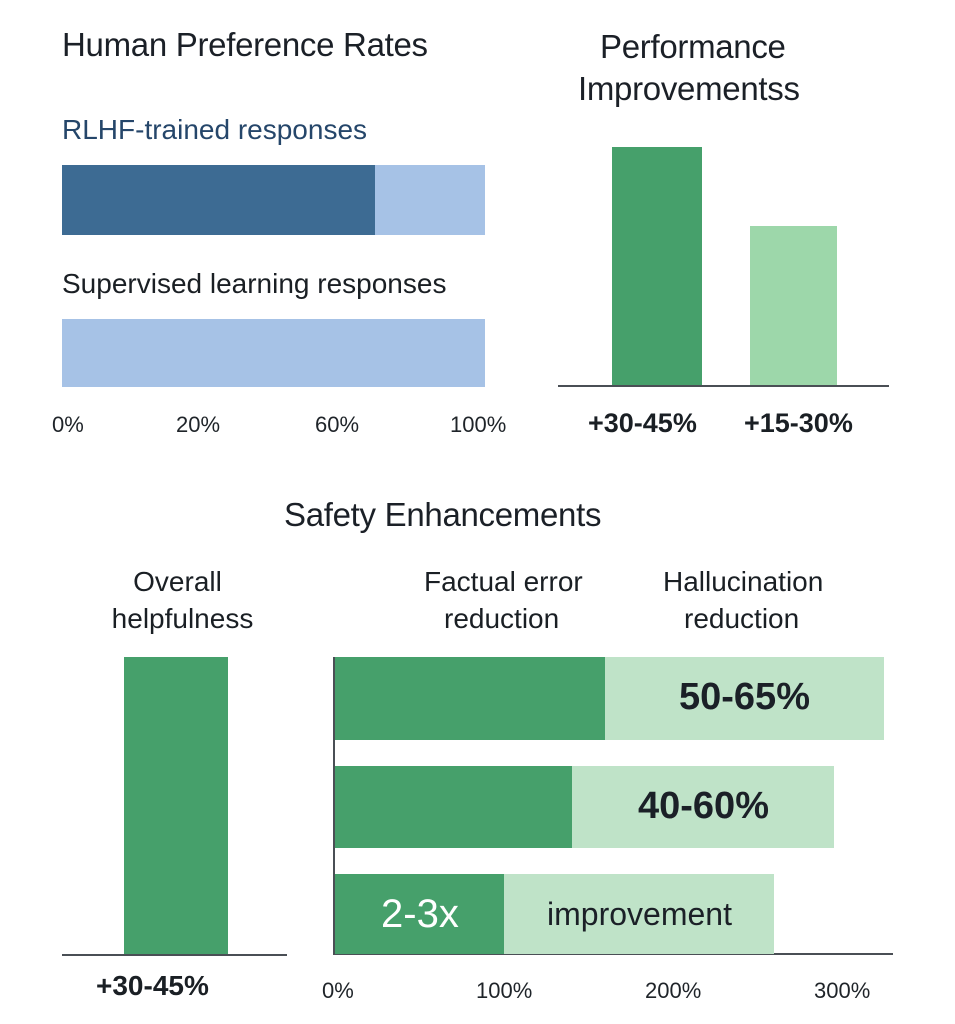 The height and width of the screenshot is (1024, 955). Describe the element at coordinates (742, 618) in the screenshot. I see `hallucination-label-line-2: reduction` at that location.